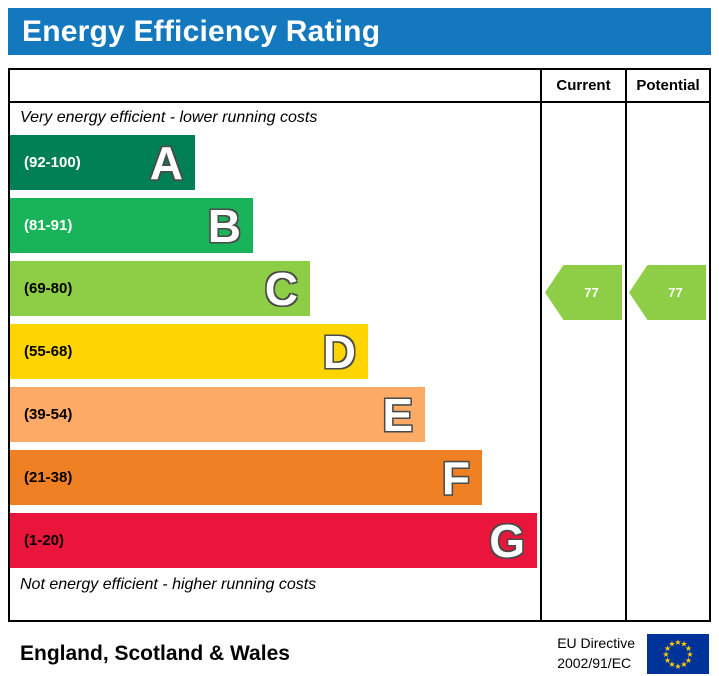  I want to click on band-bar: (92-100) A, so click(102, 162).